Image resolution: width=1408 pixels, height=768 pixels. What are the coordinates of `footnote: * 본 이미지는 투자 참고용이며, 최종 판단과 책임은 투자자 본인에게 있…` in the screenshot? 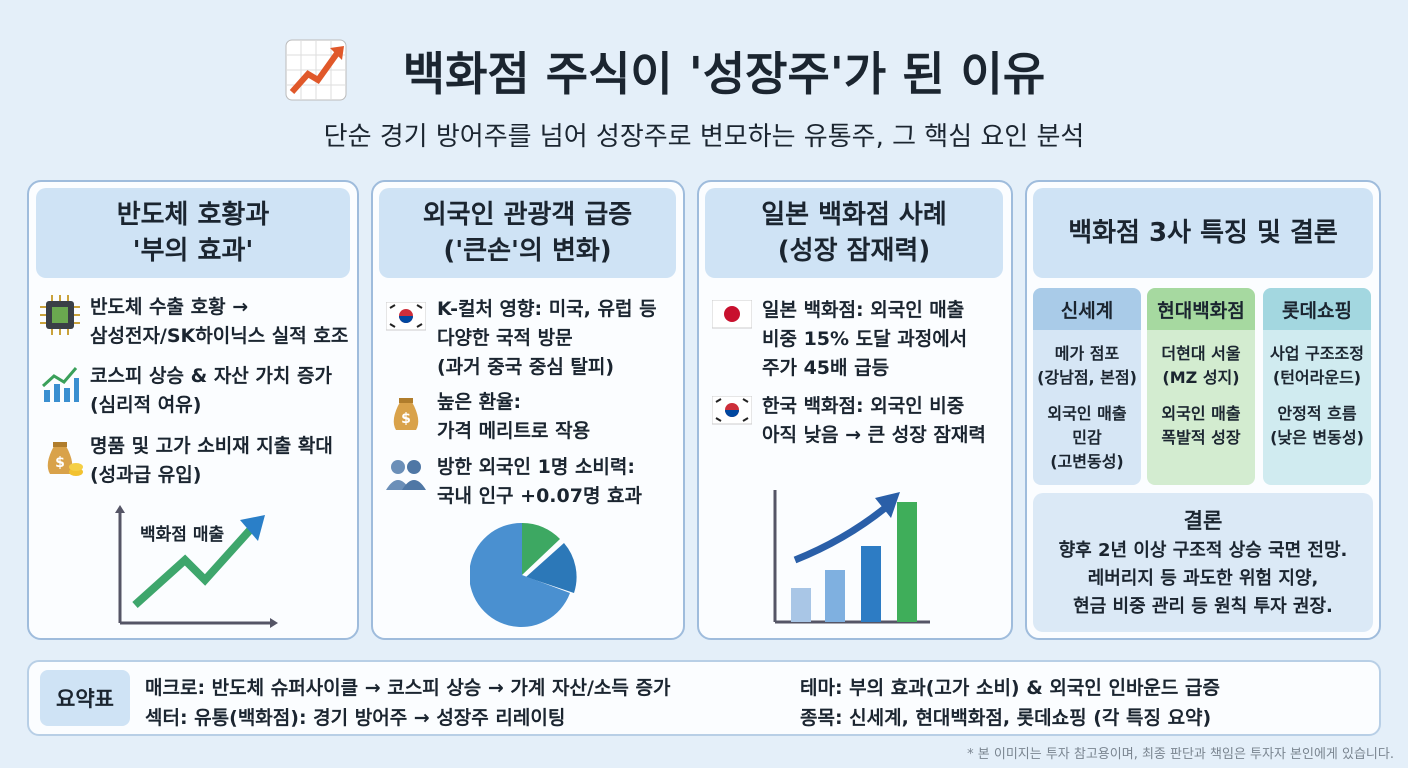 It's located at (1180, 754).